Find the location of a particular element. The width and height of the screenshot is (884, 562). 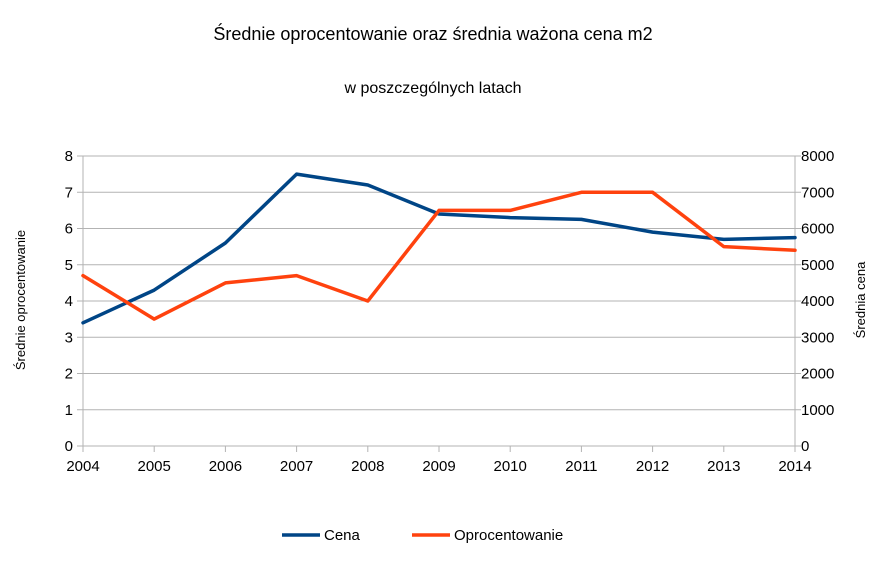

y-right-tick-label: 8000 is located at coordinates (817, 156).